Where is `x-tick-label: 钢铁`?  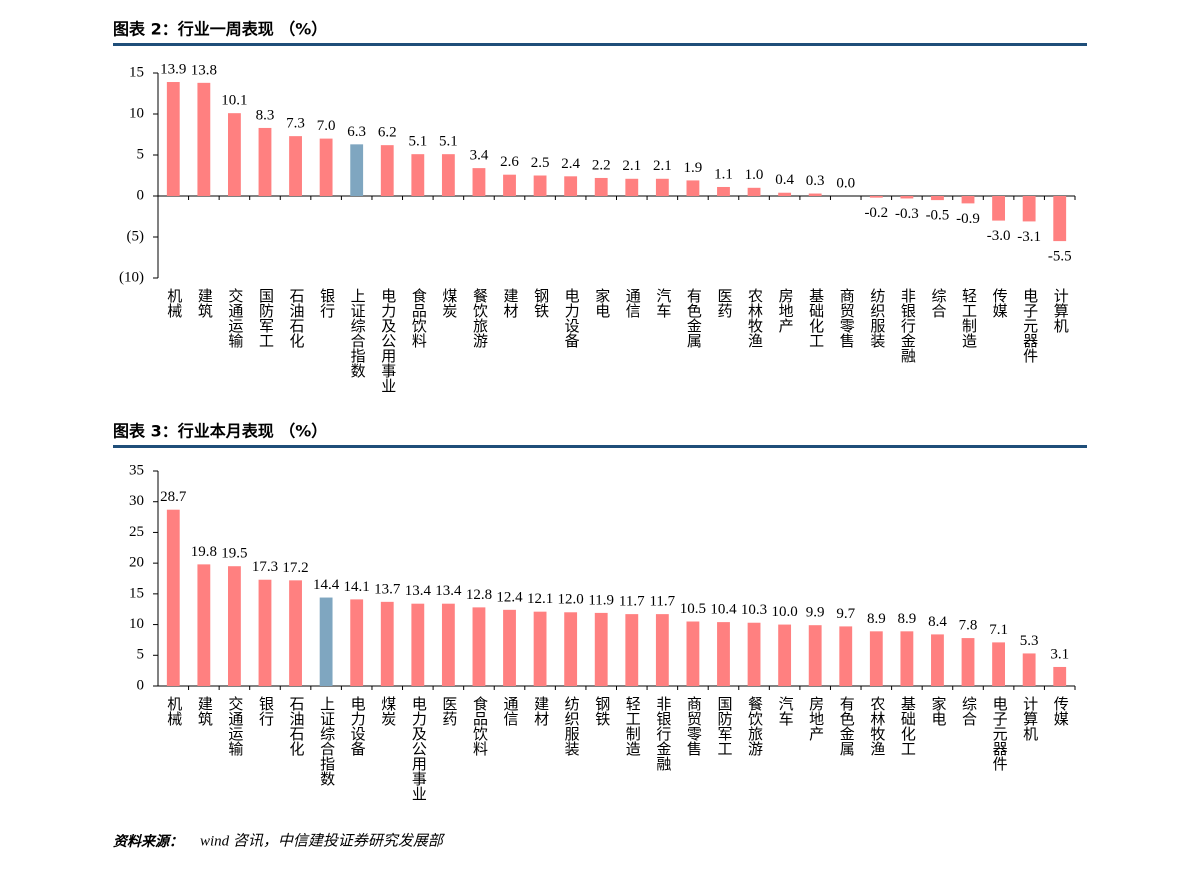
x-tick-label: 钢铁 is located at coordinates (540, 303).